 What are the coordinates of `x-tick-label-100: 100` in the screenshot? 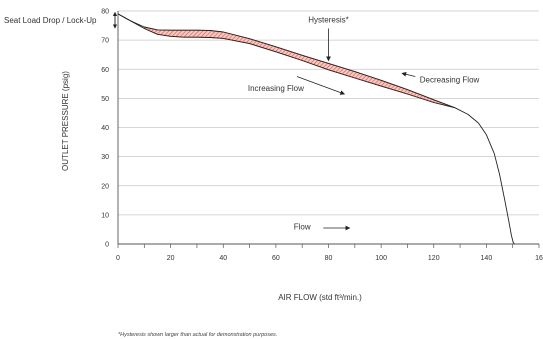 It's located at (381, 258).